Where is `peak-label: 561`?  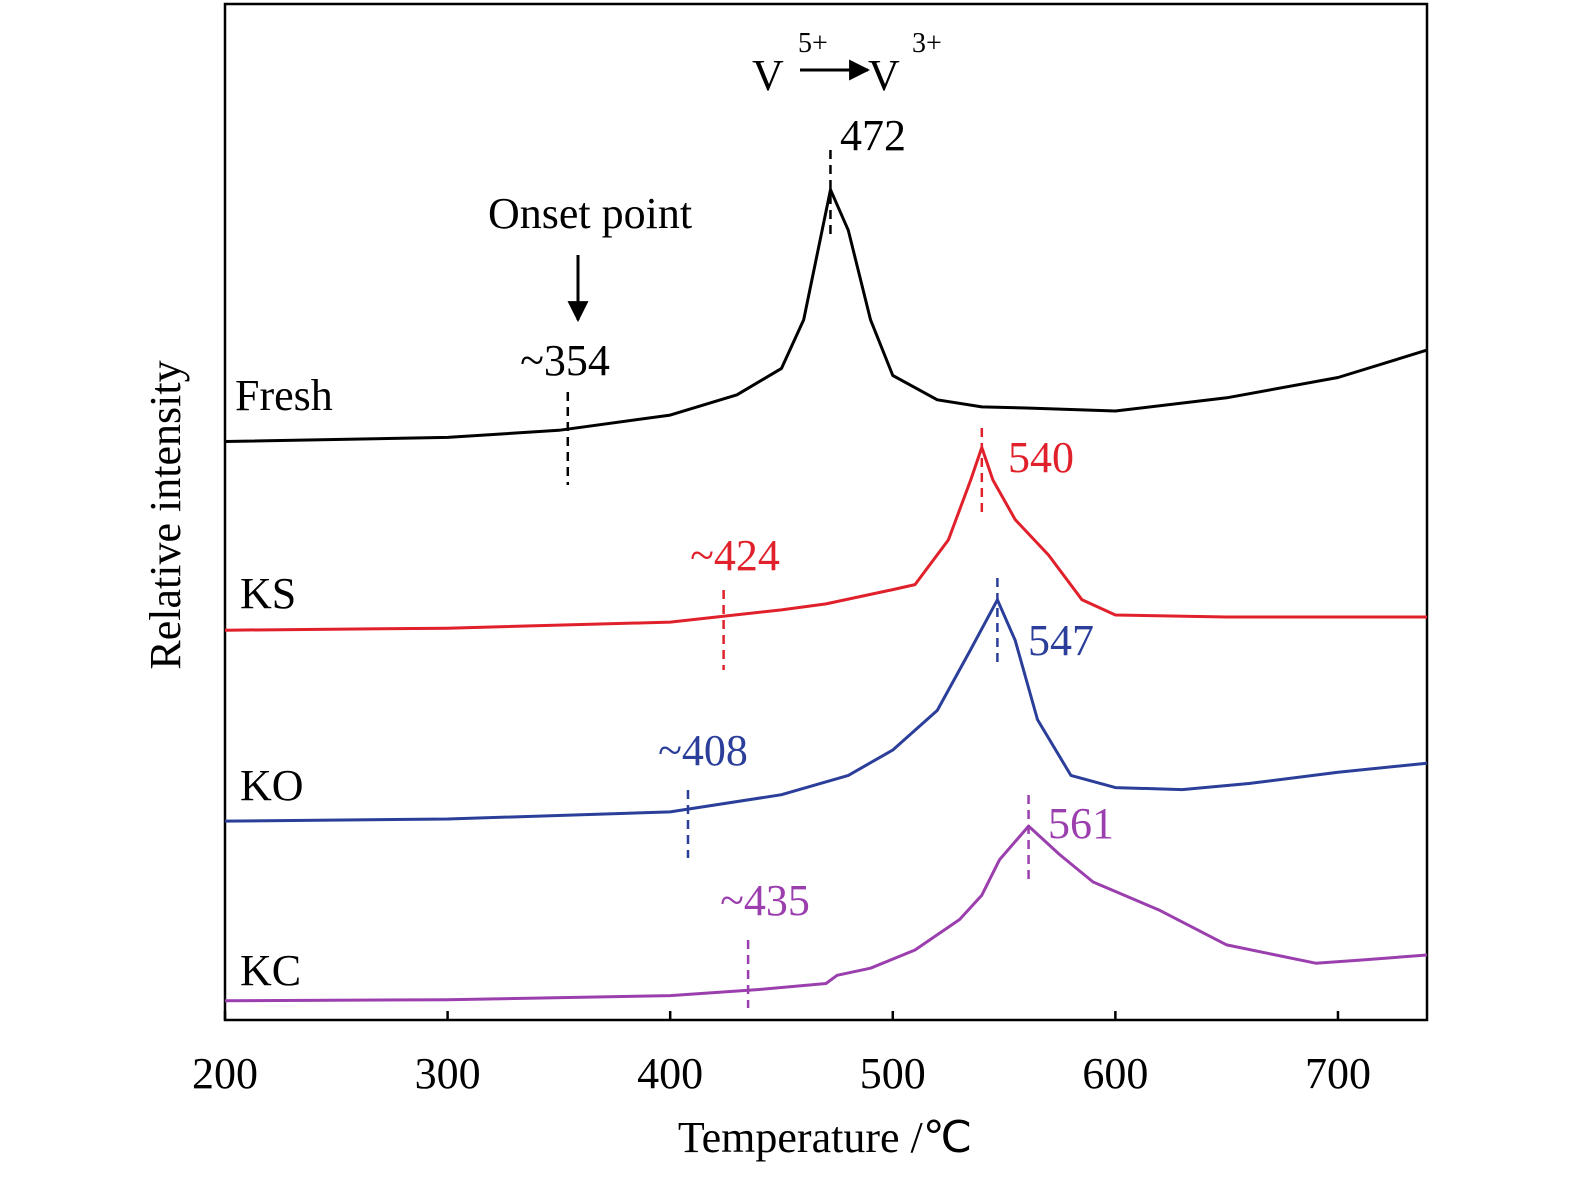 peak-label: 561 is located at coordinates (1081, 823).